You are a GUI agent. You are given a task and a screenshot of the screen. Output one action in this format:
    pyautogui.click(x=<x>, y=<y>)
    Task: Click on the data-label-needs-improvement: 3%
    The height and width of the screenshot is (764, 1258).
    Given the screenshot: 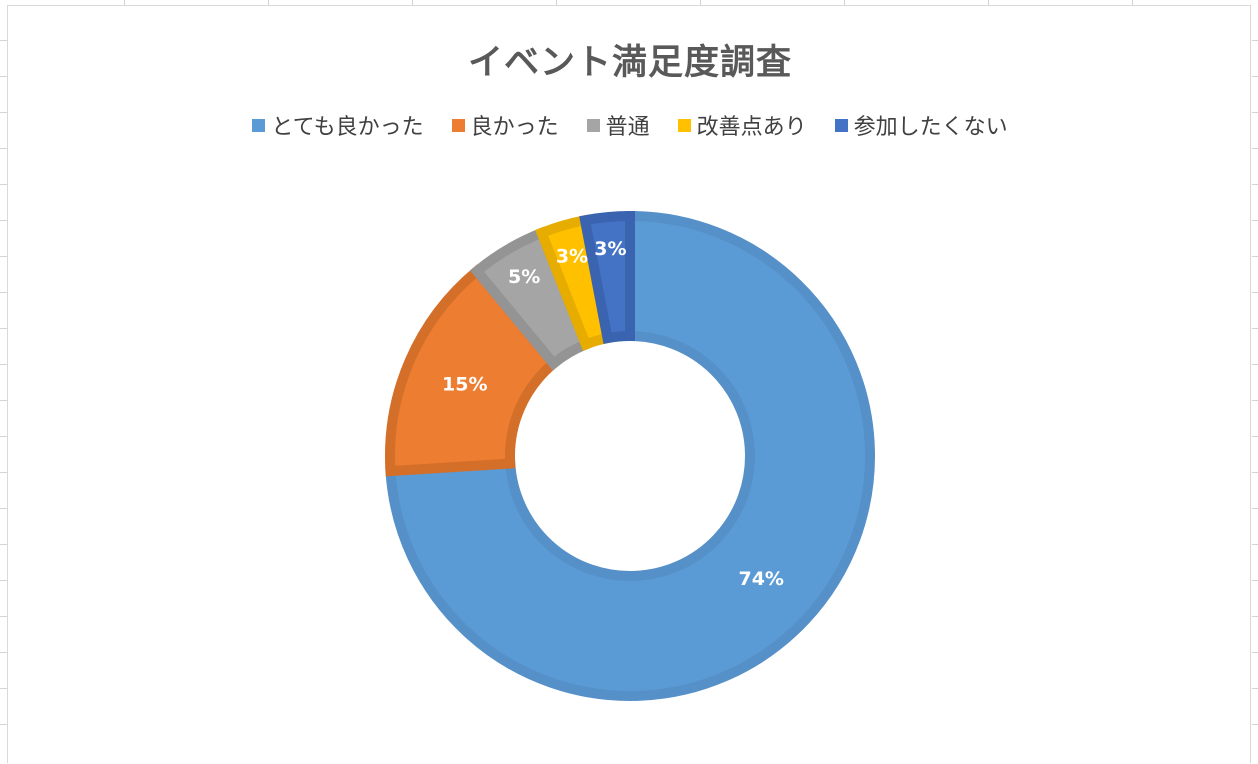 What is the action you would take?
    pyautogui.click(x=572, y=256)
    